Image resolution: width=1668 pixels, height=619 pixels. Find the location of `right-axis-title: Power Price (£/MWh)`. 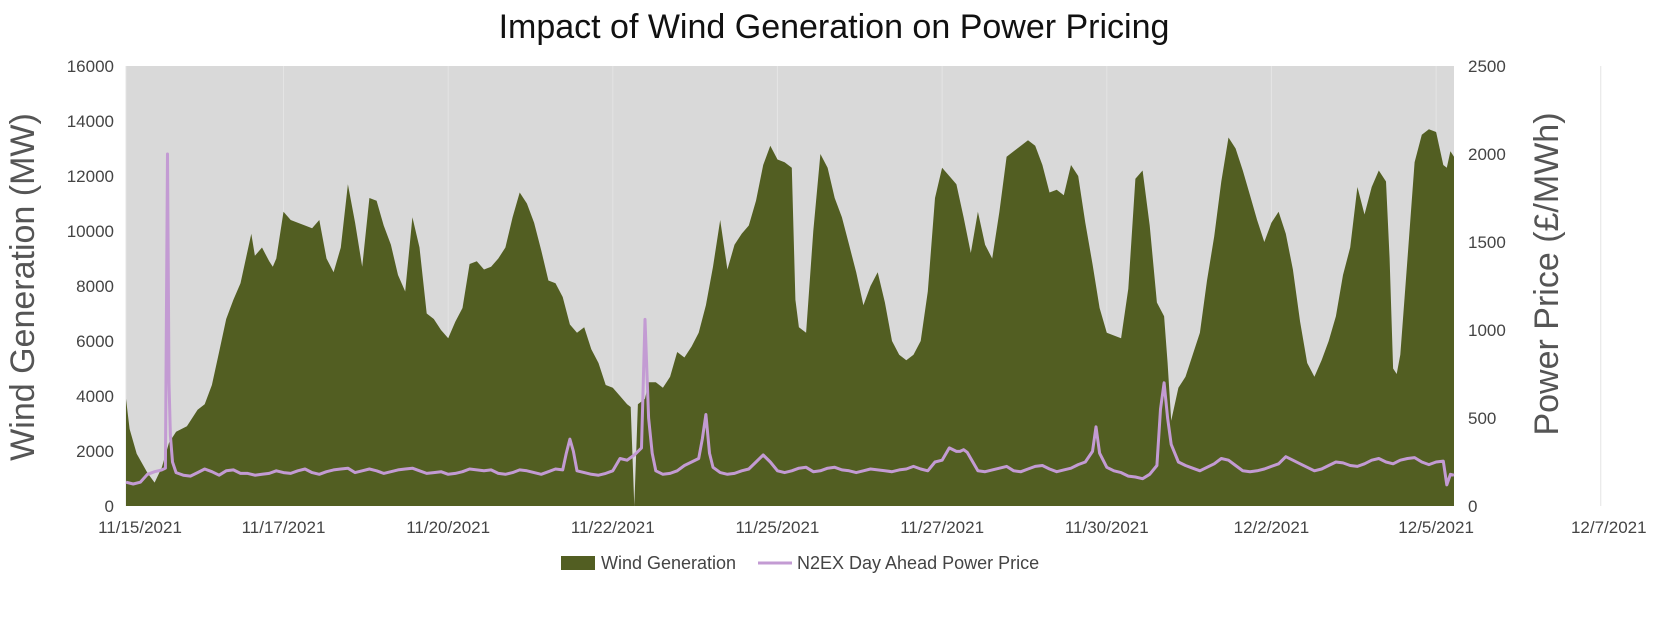

right-axis-title: Power Price (£/MWh) is located at coordinates (1547, 273).